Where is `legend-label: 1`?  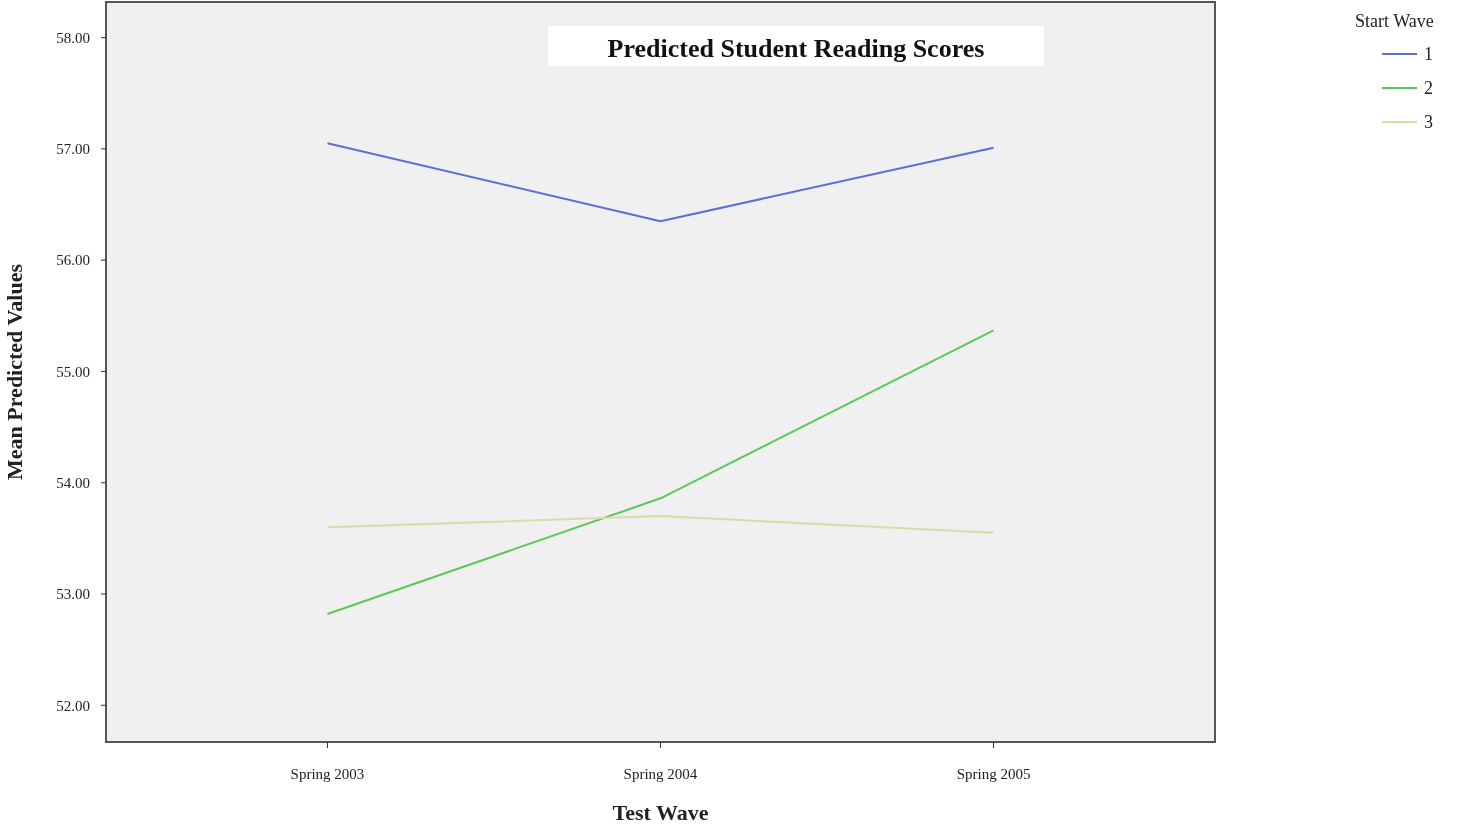
legend-label: 1 is located at coordinates (1428, 54).